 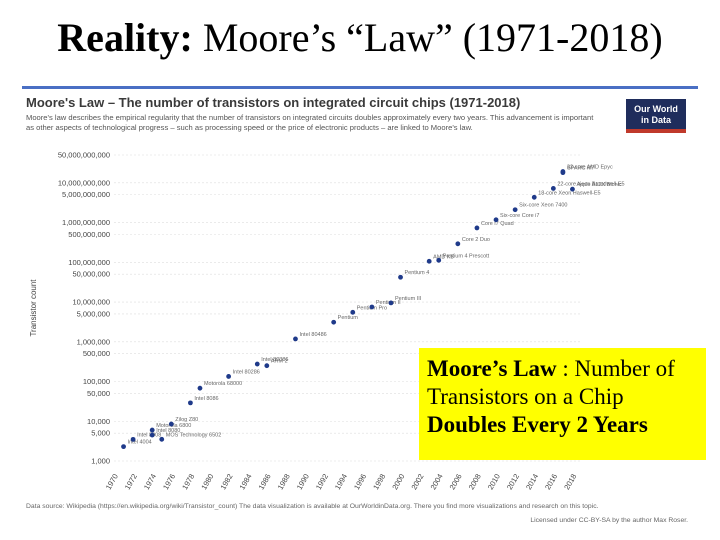 I want to click on x-tick-label: 1994, so click(x=341, y=481).